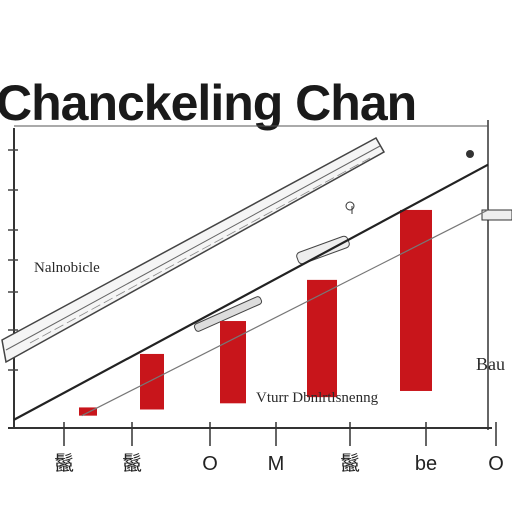 The image size is (512, 512). Describe the element at coordinates (276, 464) in the screenshot. I see `x-tick-label: M` at that location.